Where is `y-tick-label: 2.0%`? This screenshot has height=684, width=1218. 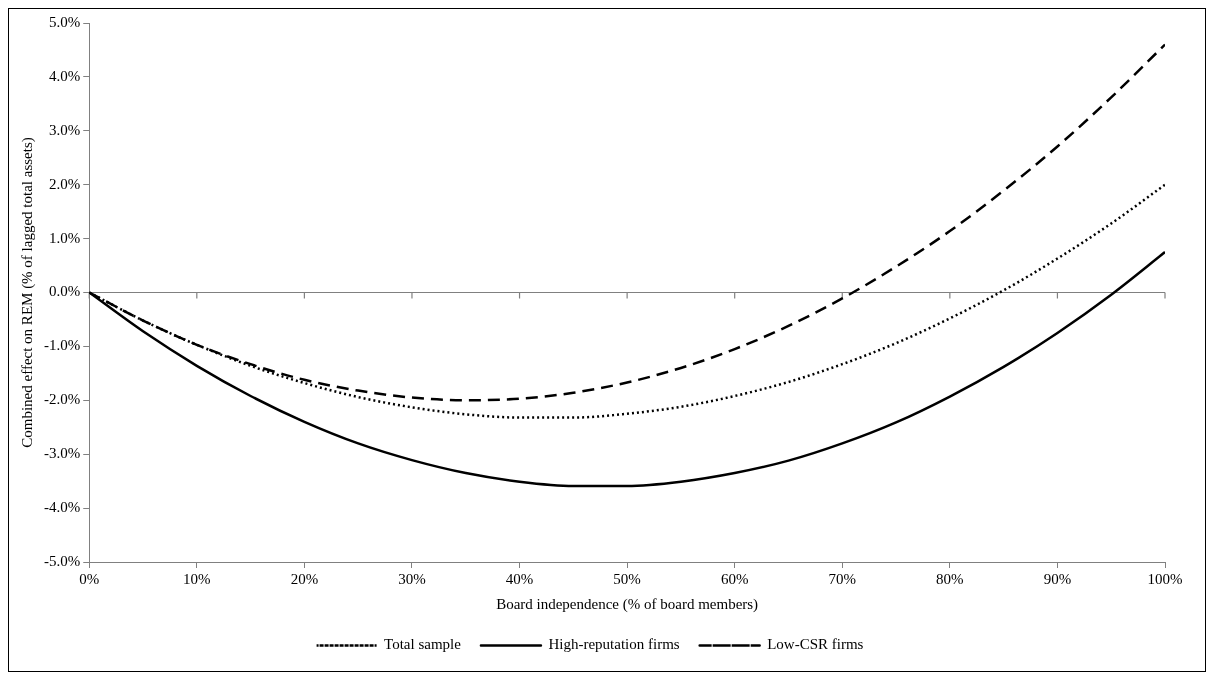
y-tick-label: 2.0% is located at coordinates (64, 183).